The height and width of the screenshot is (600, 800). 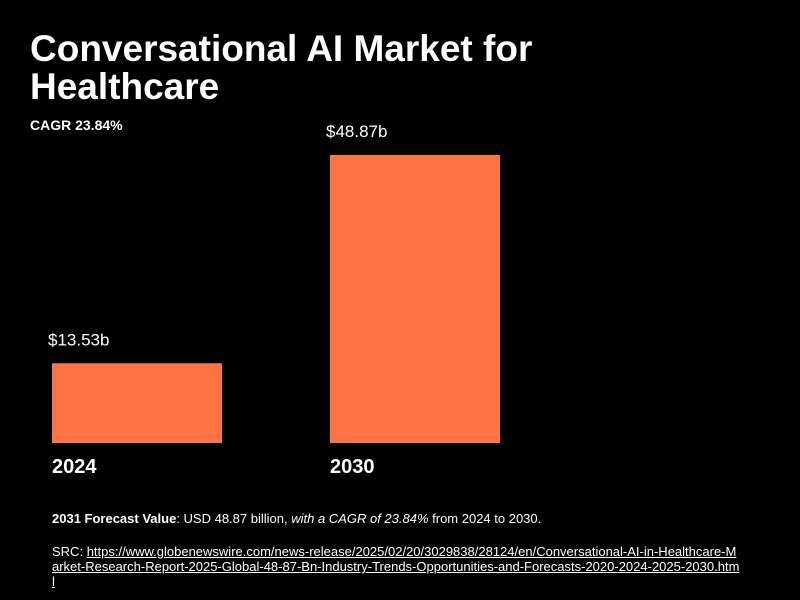 What do you see at coordinates (74, 467) in the screenshot?
I see `x-tick-label: 2024` at bounding box center [74, 467].